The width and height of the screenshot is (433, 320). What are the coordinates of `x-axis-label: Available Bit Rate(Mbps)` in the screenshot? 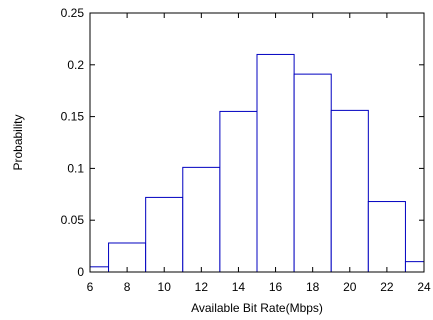 It's located at (257, 308).